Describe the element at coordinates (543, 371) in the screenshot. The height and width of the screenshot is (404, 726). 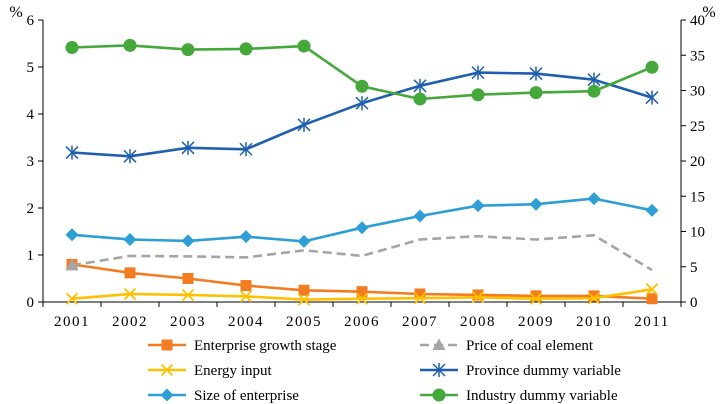
I see `legend-label: Province dummy variable` at that location.